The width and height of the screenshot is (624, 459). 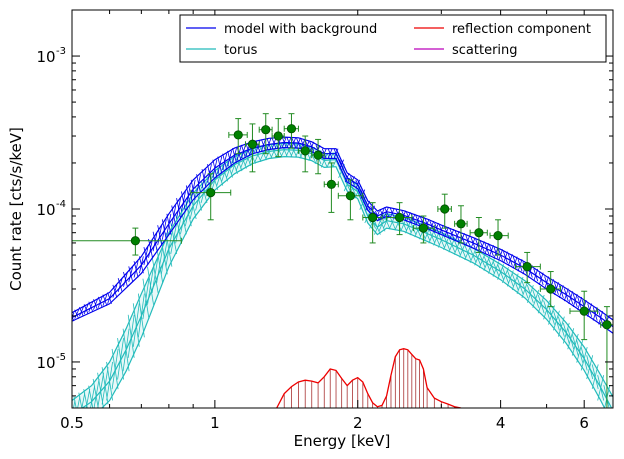 What do you see at coordinates (300, 29) in the screenshot?
I see `legend-label-model: model with background` at bounding box center [300, 29].